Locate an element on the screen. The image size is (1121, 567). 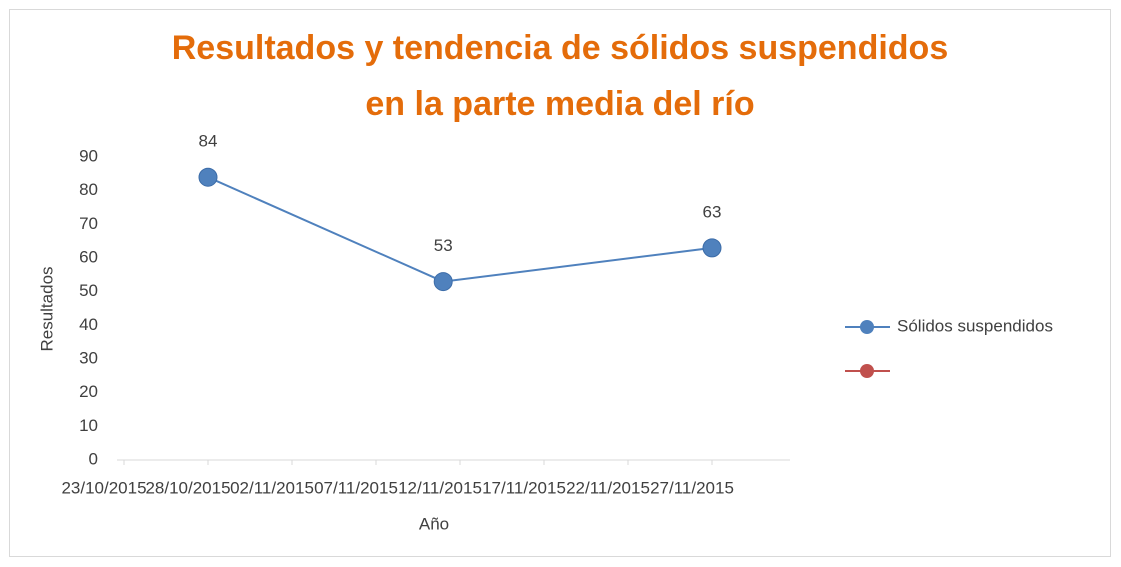
chart-title: en la parte media del río is located at coordinates (559, 104).